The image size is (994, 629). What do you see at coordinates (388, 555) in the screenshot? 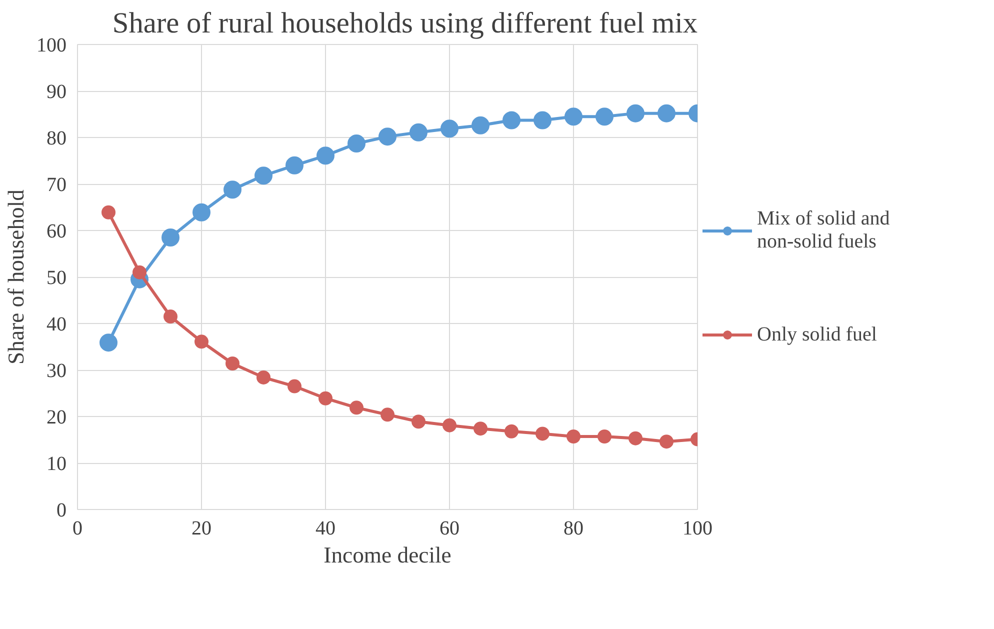
I see `x-axis-title: Income decile` at bounding box center [388, 555].